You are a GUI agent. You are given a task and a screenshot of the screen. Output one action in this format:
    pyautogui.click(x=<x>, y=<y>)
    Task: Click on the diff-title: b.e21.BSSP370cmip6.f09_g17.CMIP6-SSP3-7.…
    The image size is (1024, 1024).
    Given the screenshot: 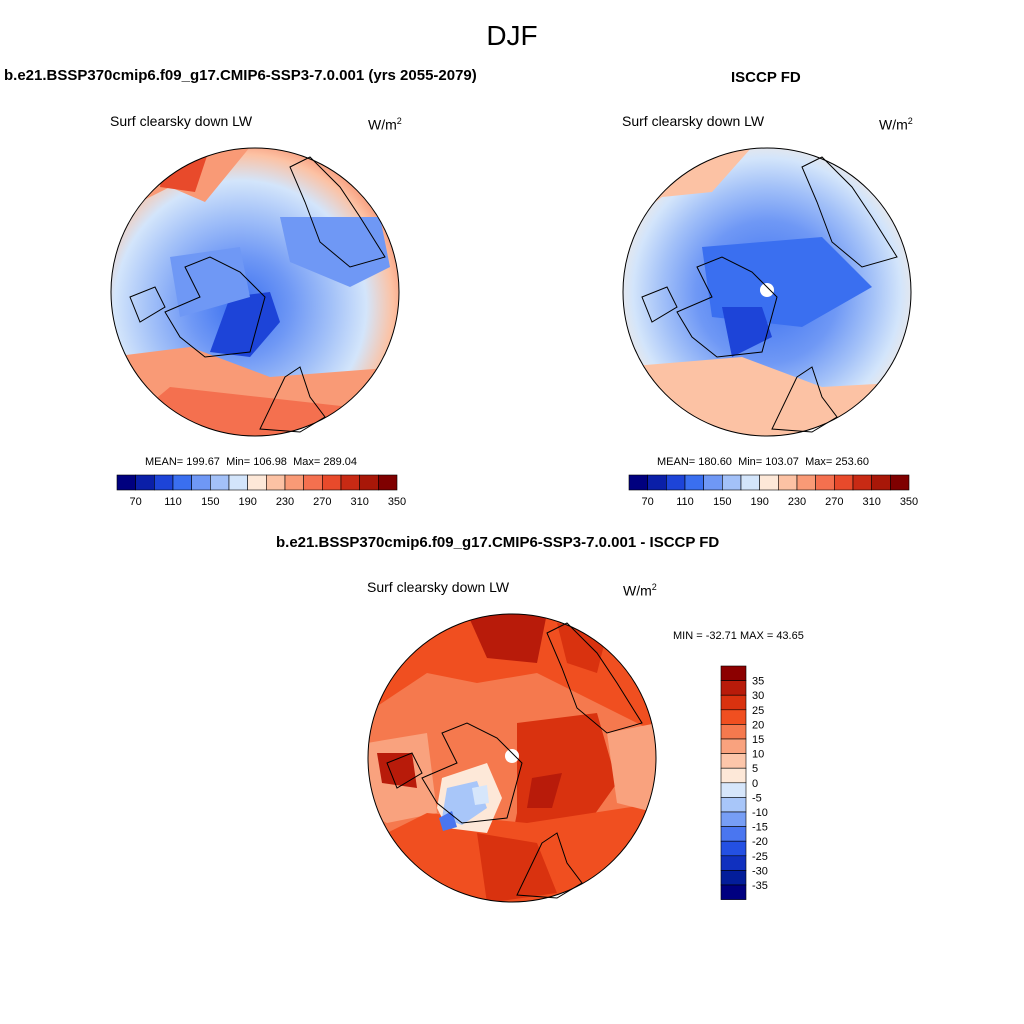 What is the action you would take?
    pyautogui.click(x=498, y=542)
    